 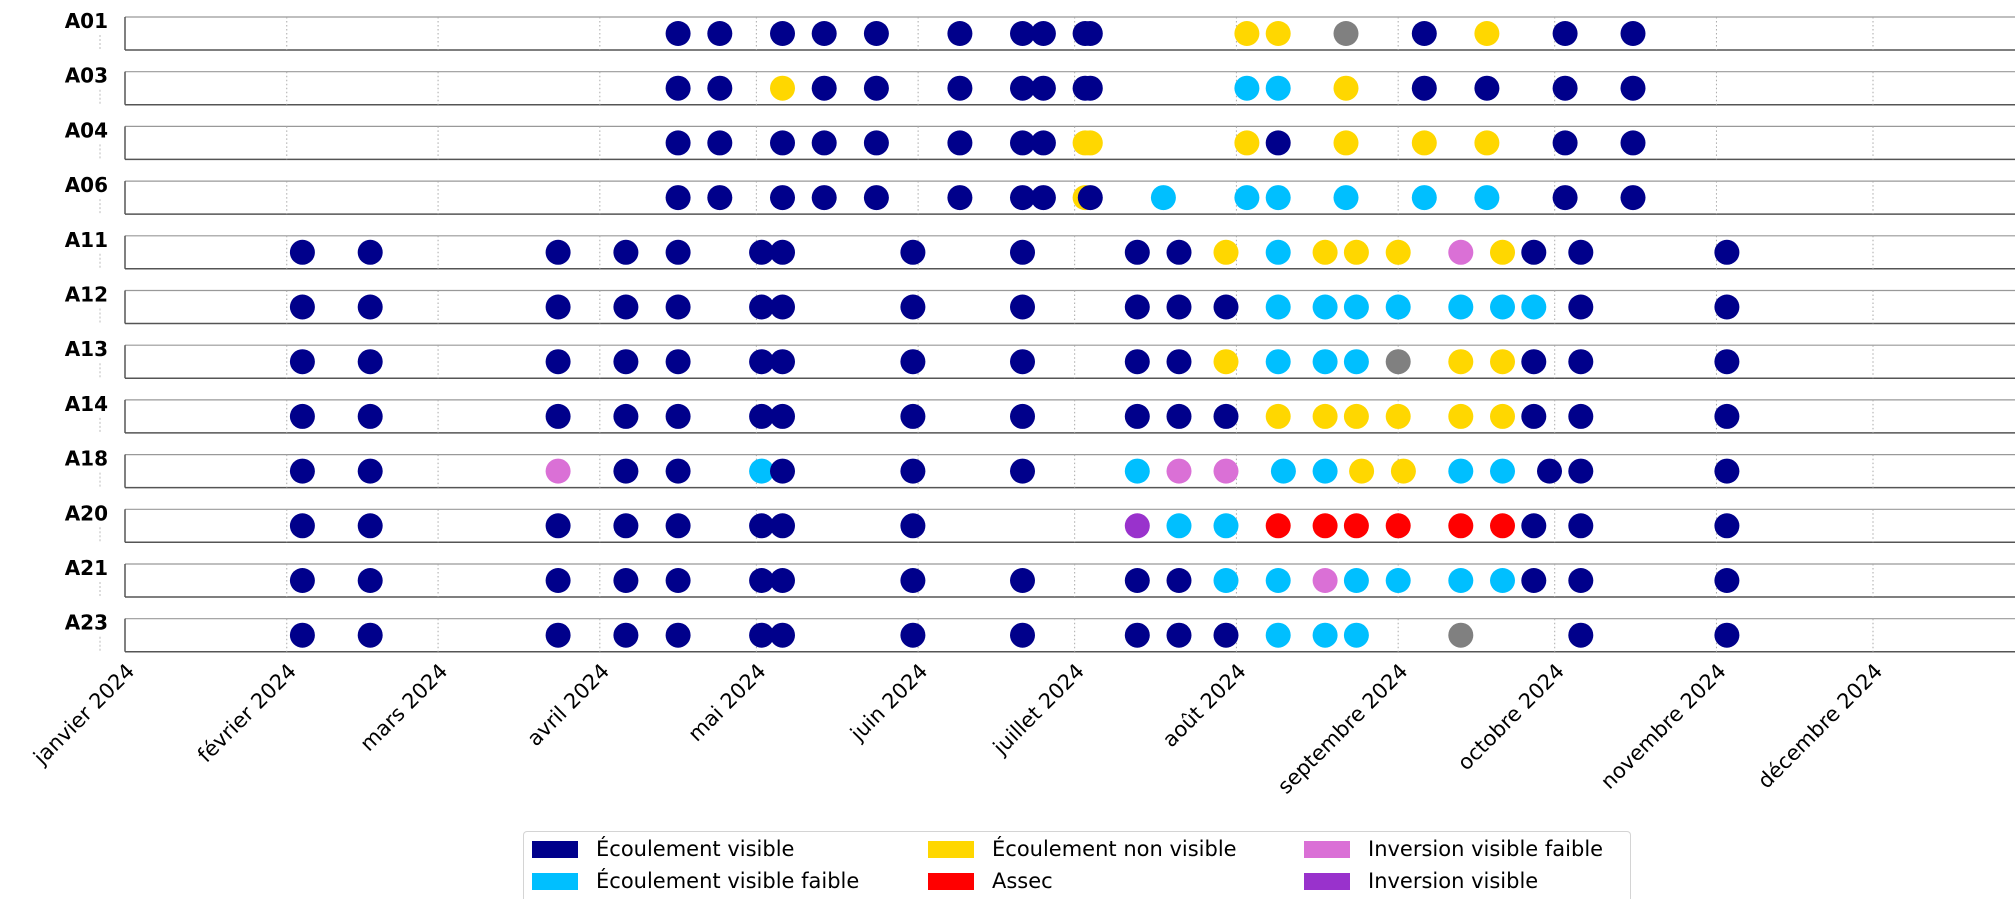 I want to click on month-tick-label: avril 2024, so click(x=568, y=705).